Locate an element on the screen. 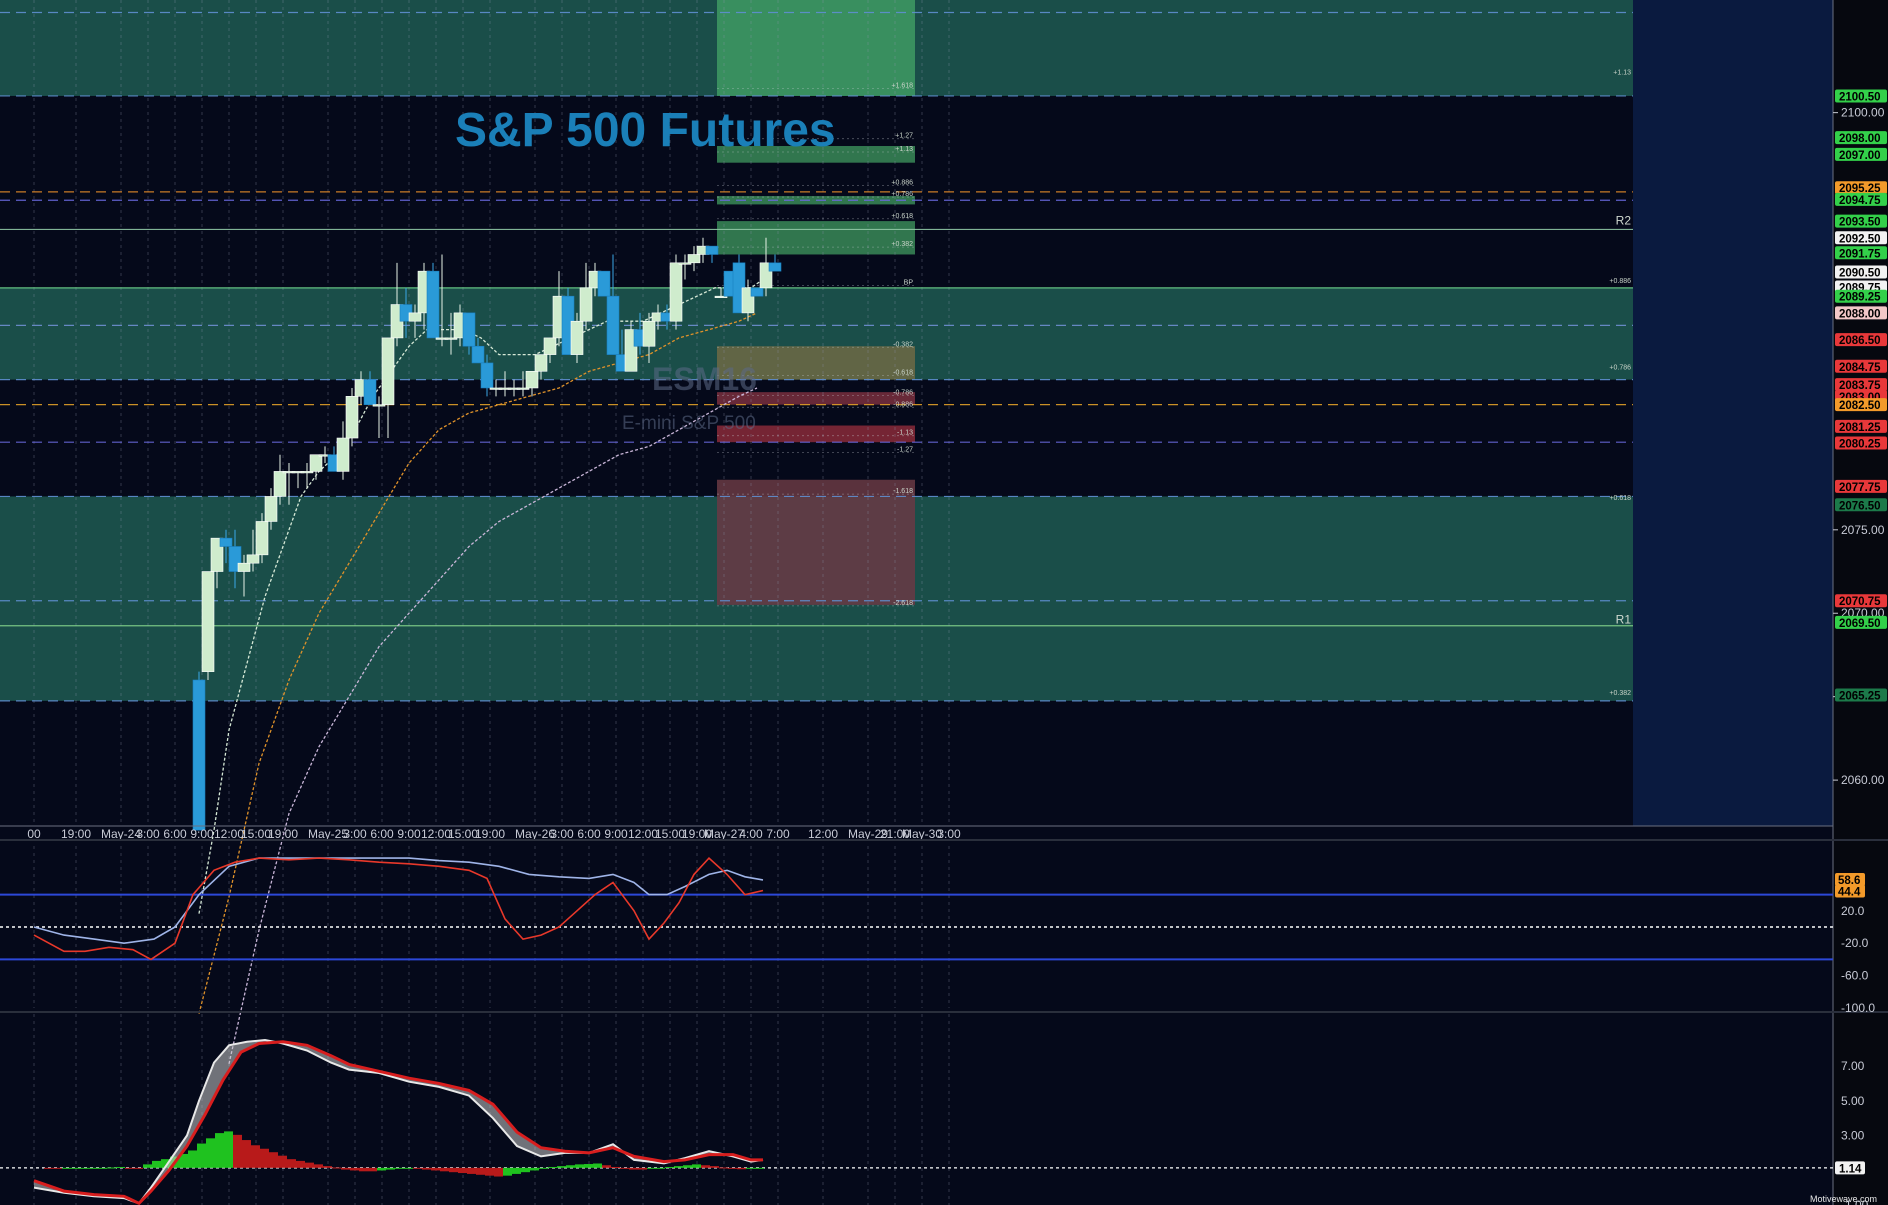 Image resolution: width=1888 pixels, height=1205 pixels. fib-label-8: -0.382 is located at coordinates (903, 344).